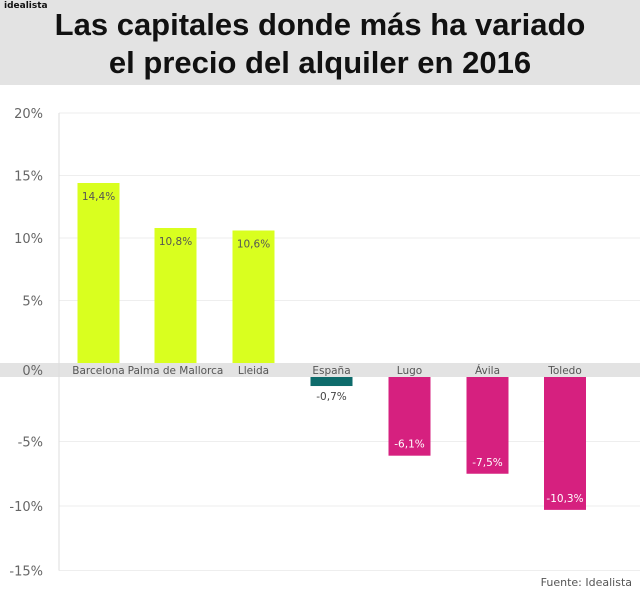 This screenshot has height=595, width=640. What do you see at coordinates (28, 239) in the screenshot?
I see `y-tick-label: 10%` at bounding box center [28, 239].